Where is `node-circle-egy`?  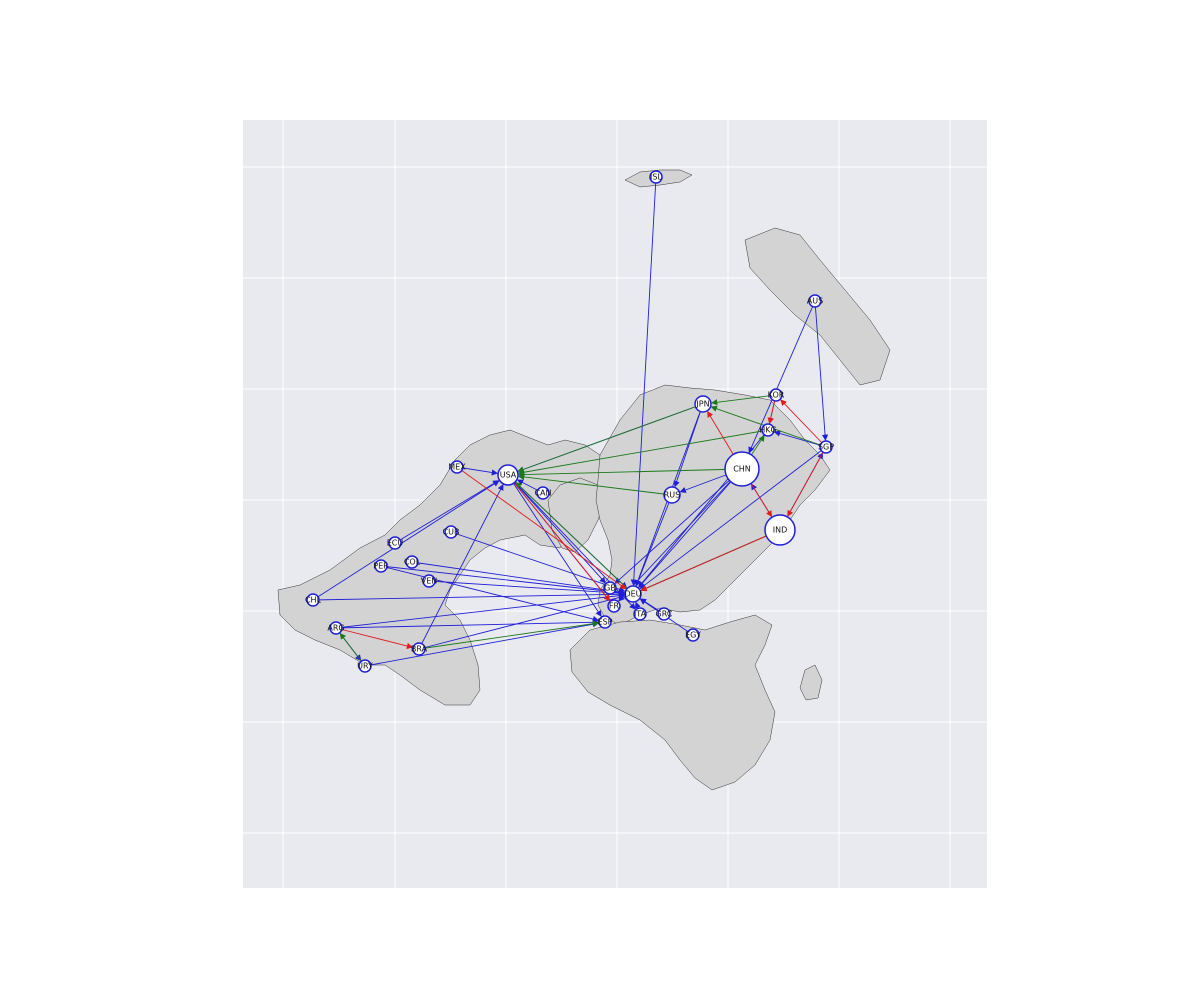 node-circle-egy is located at coordinates (693, 635).